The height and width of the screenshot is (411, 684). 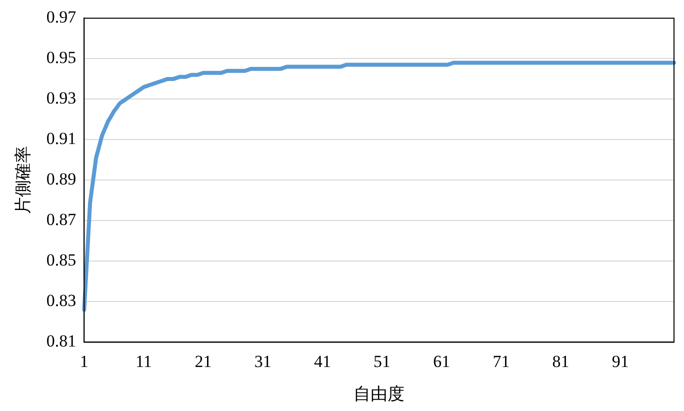 I want to click on x-tick-label: 51, so click(x=382, y=361).